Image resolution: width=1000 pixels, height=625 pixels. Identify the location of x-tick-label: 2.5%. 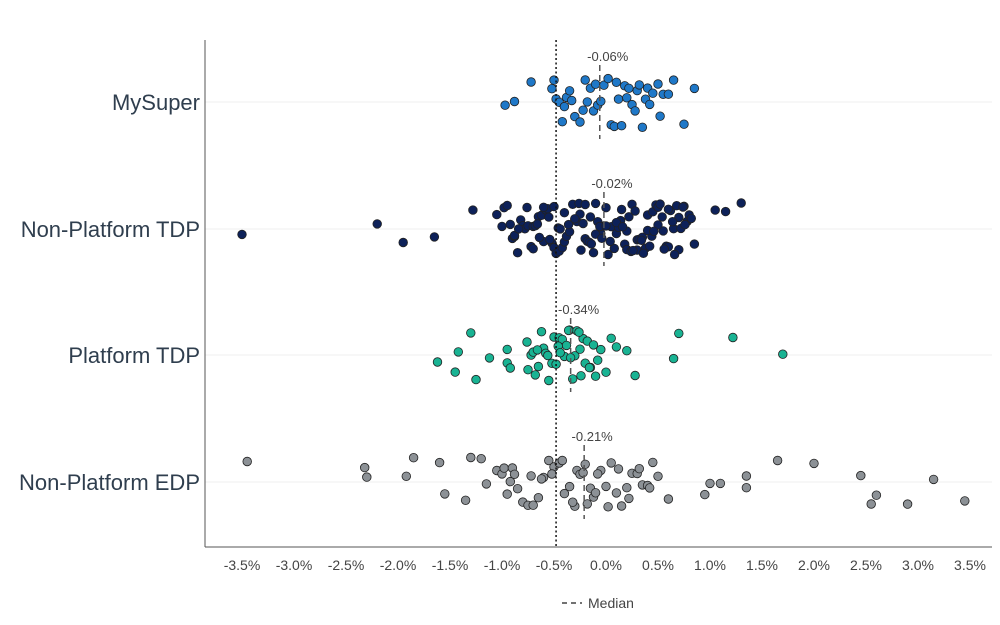
(866, 565).